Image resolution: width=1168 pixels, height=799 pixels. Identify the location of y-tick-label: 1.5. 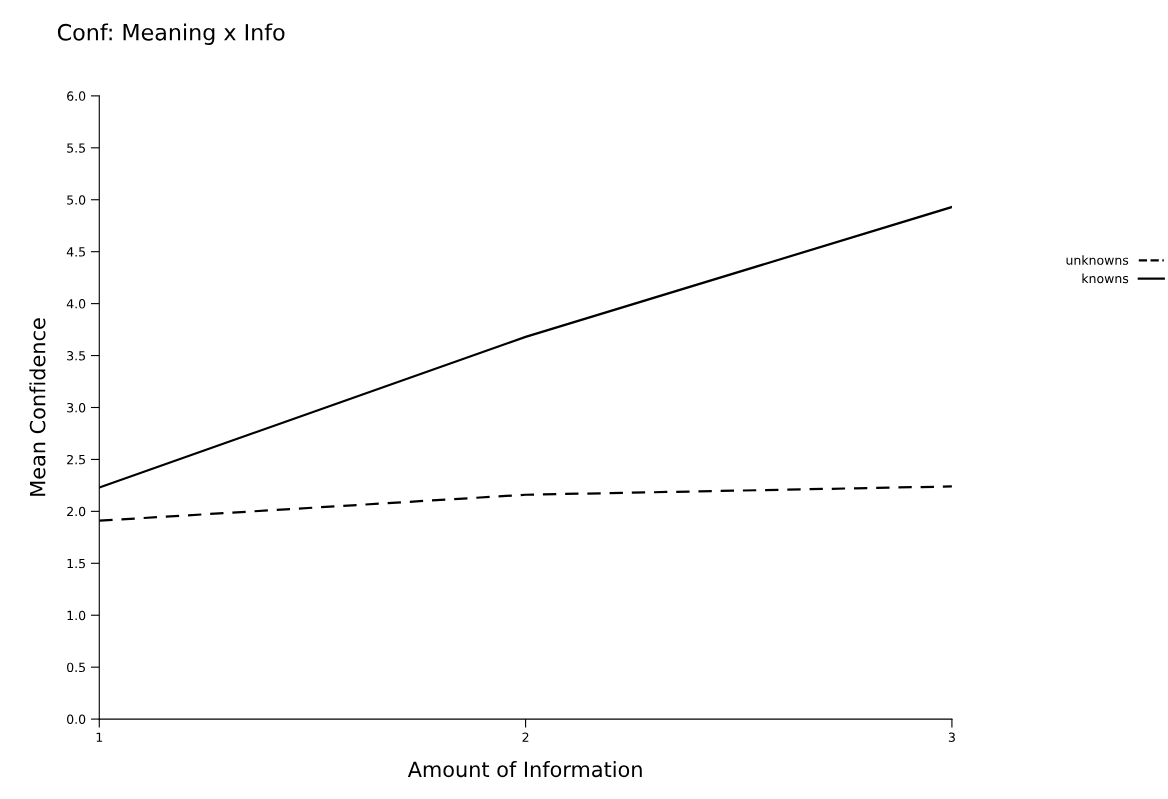
(76, 563).